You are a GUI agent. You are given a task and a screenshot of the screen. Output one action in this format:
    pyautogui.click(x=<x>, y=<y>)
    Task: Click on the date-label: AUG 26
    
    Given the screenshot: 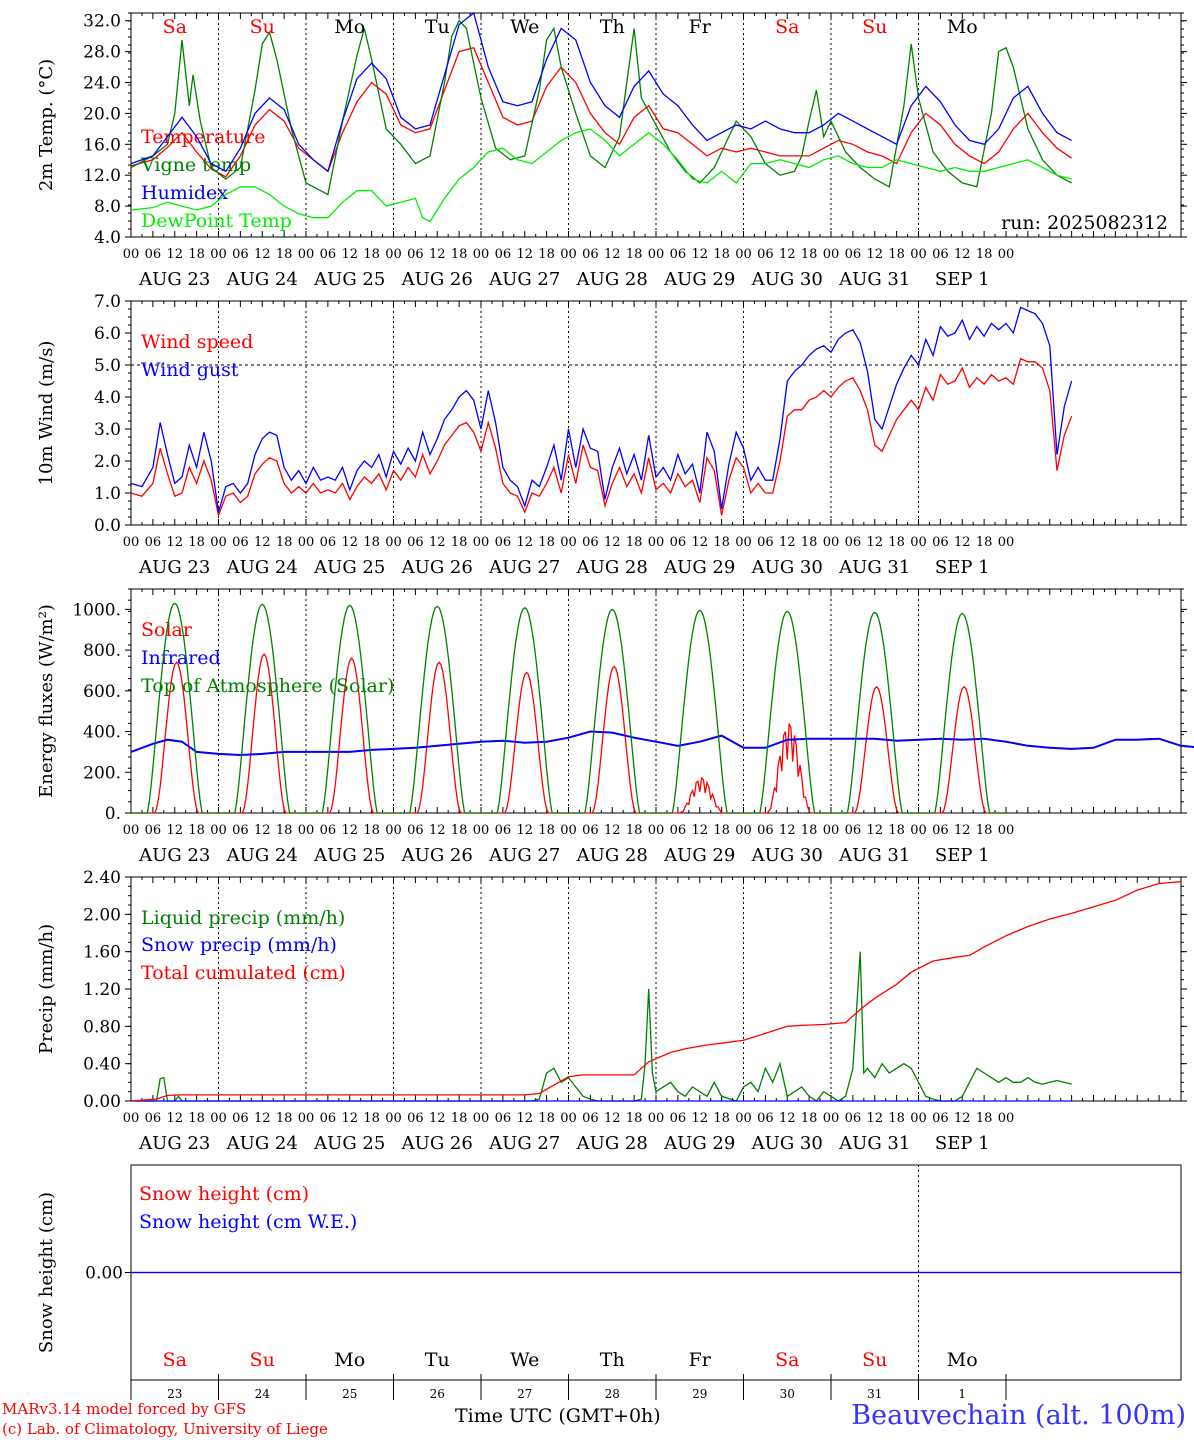 What is the action you would take?
    pyautogui.click(x=437, y=855)
    